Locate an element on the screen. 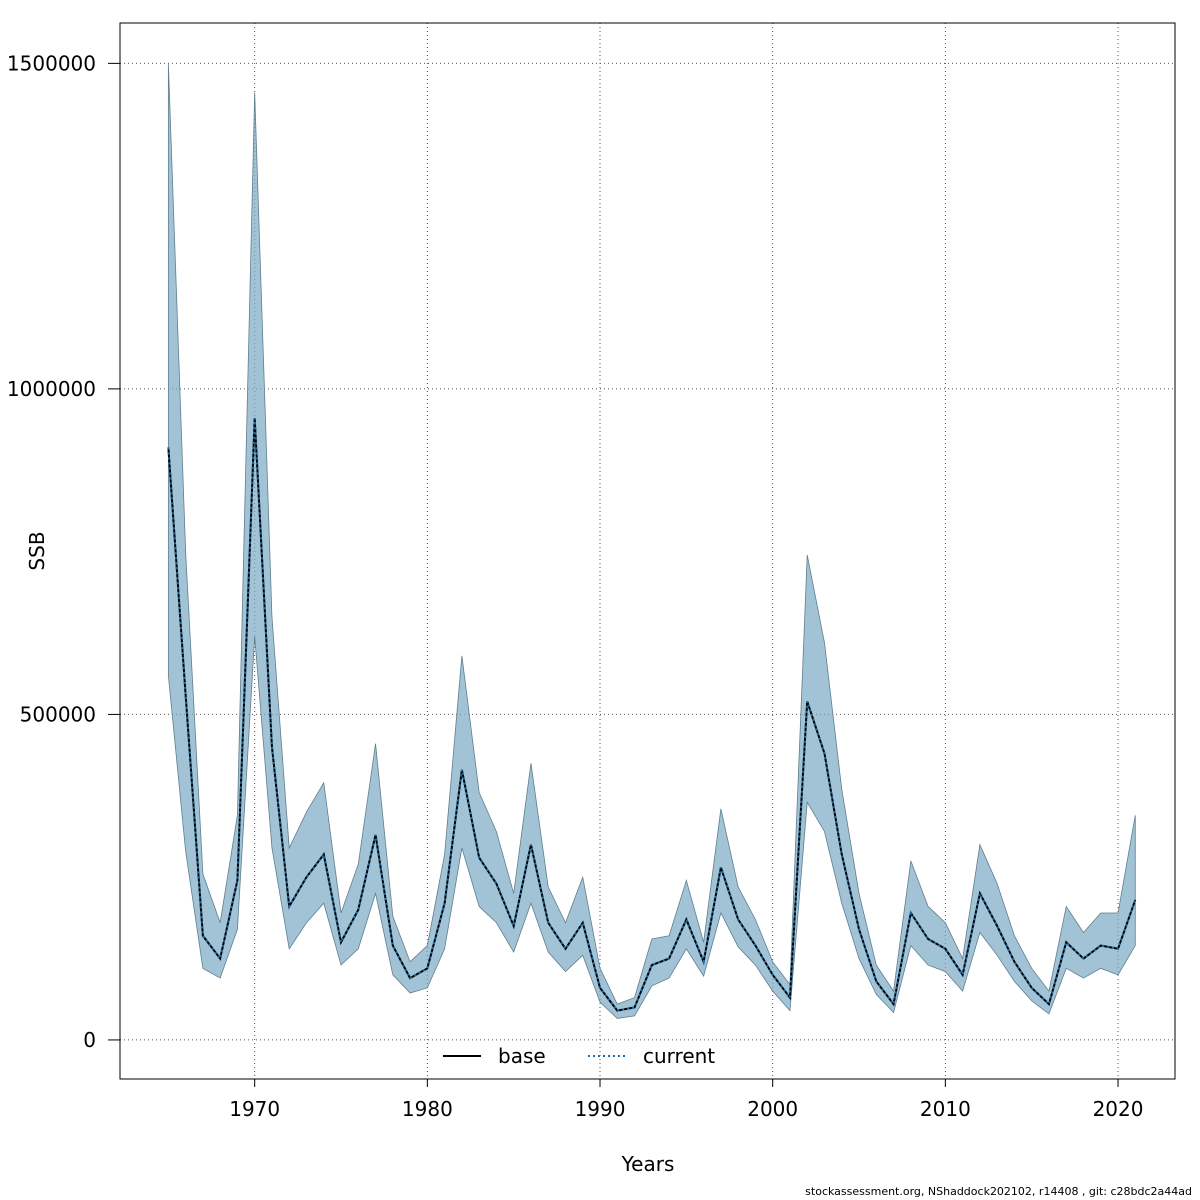 This screenshot has width=1200, height=1200. y-axis: 0 500000 1000000 1500000 is located at coordinates (63, 551).